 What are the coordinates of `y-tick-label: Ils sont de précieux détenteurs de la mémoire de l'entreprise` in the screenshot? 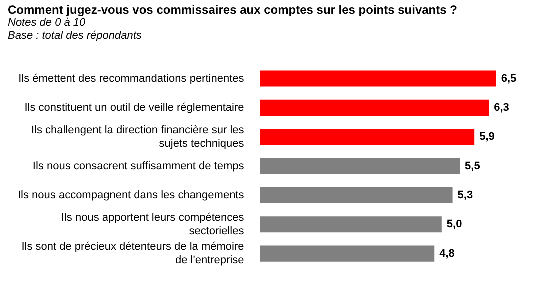 It's located at (133, 253).